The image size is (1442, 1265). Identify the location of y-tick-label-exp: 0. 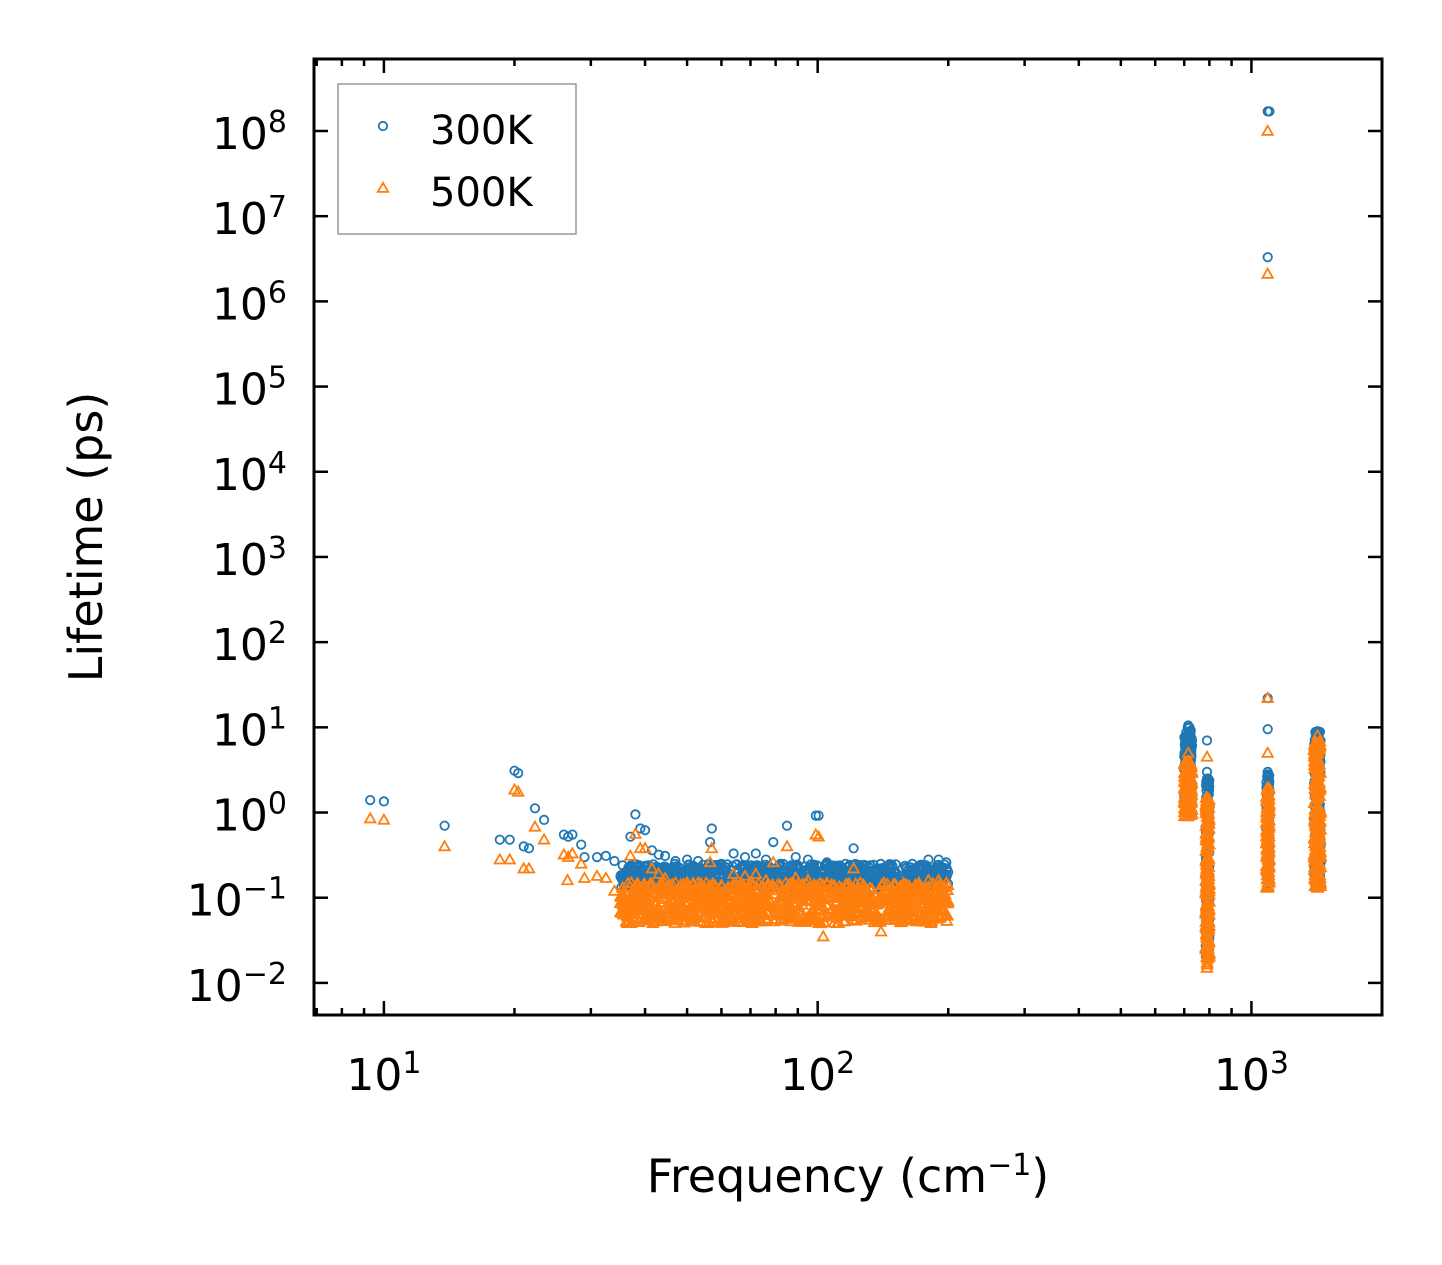
(277, 803).